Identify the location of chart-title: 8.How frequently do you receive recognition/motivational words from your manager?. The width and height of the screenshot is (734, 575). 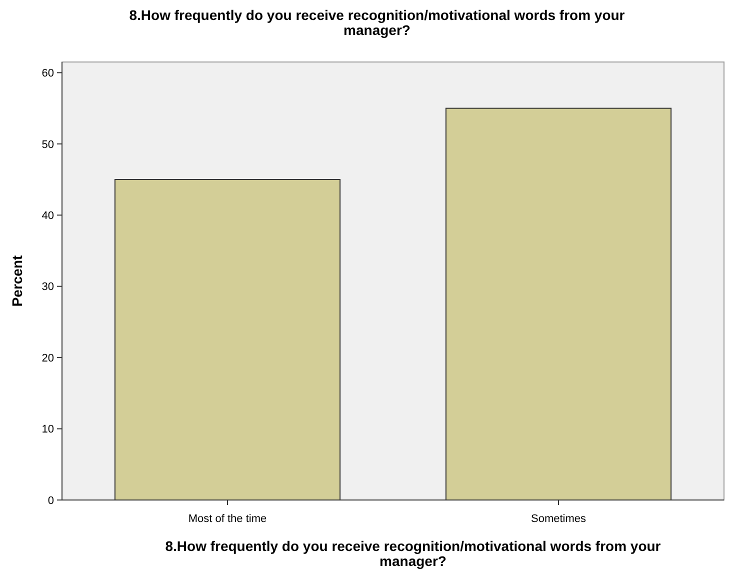
(377, 22).